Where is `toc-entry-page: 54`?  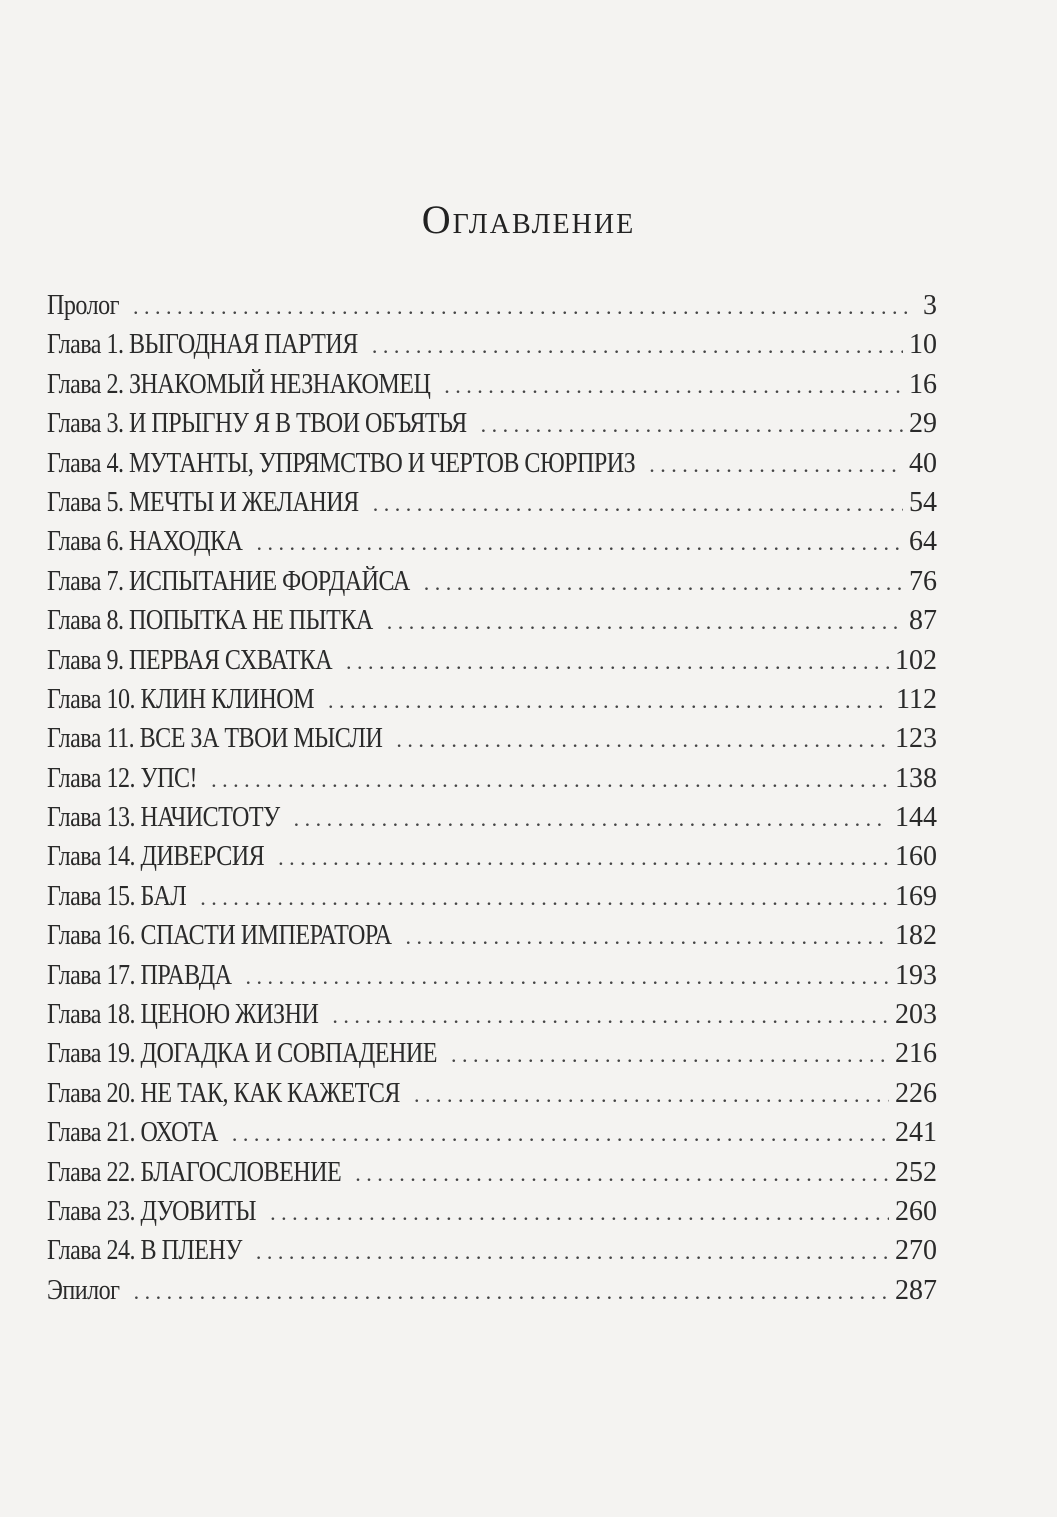 toc-entry-page: 54 is located at coordinates (923, 502).